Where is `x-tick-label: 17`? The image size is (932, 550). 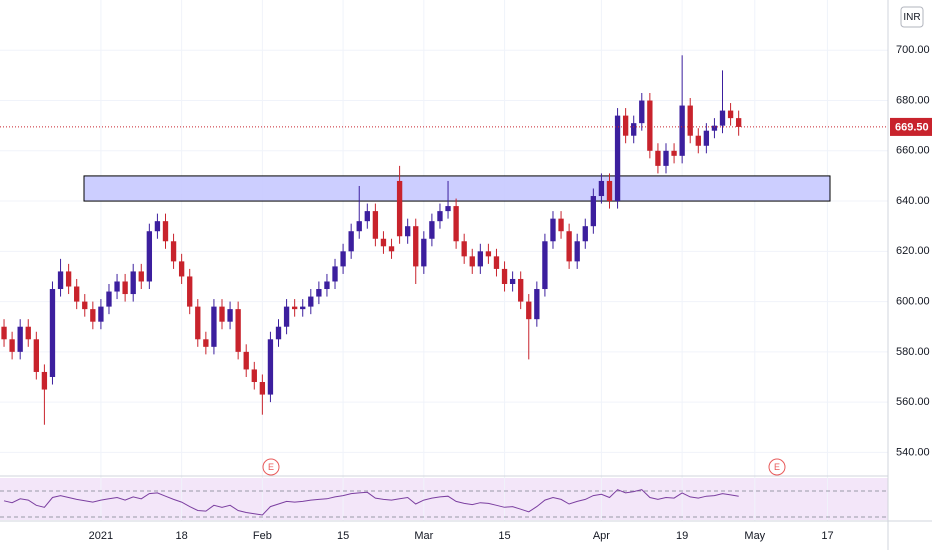
x-tick-label: 17 is located at coordinates (827, 536).